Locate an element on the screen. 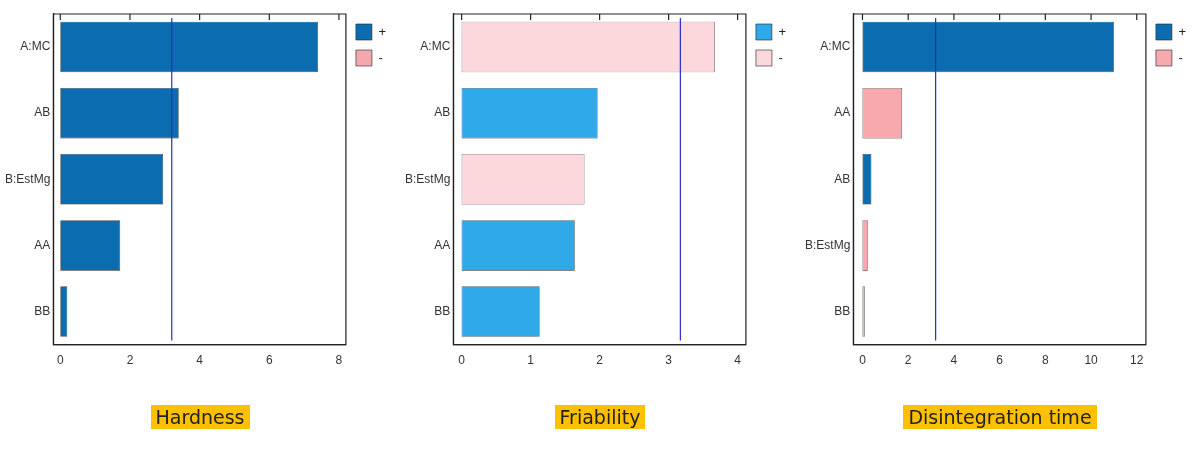  x-tick-label: 3 is located at coordinates (669, 360).